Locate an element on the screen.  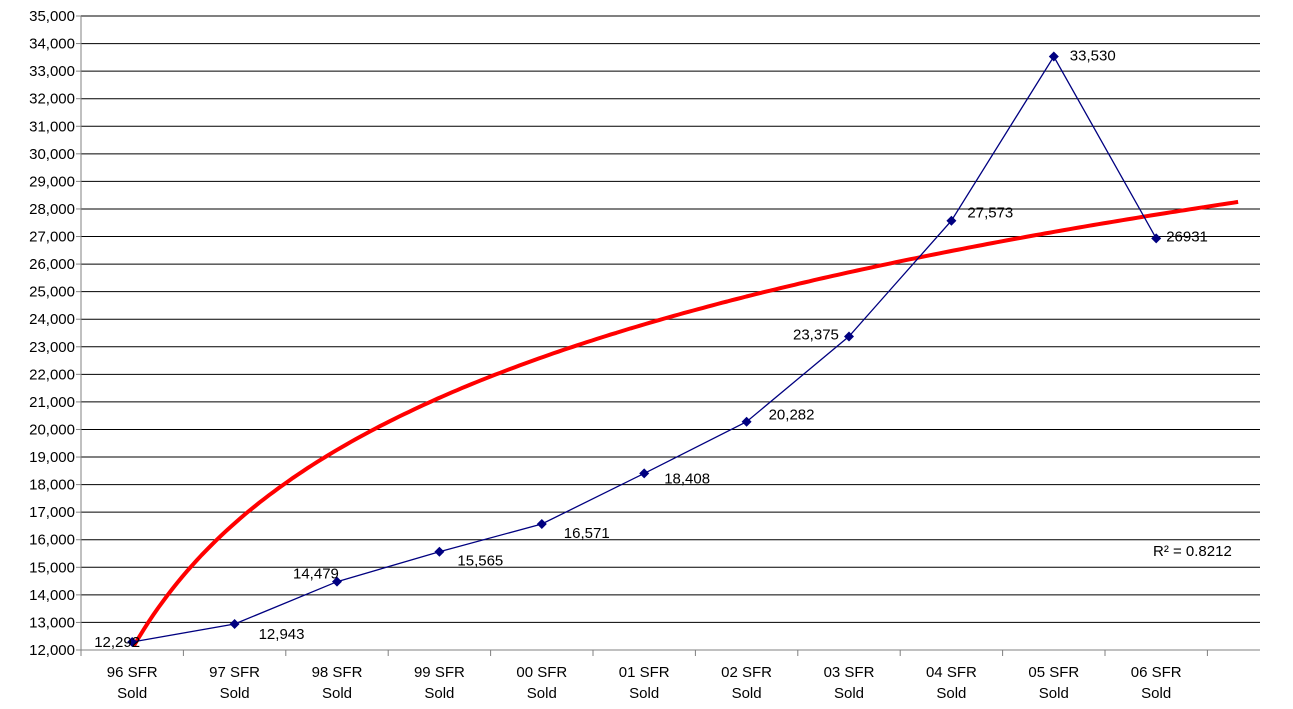
x-category-label: 97 SFR Sold is located at coordinates (234, 683).